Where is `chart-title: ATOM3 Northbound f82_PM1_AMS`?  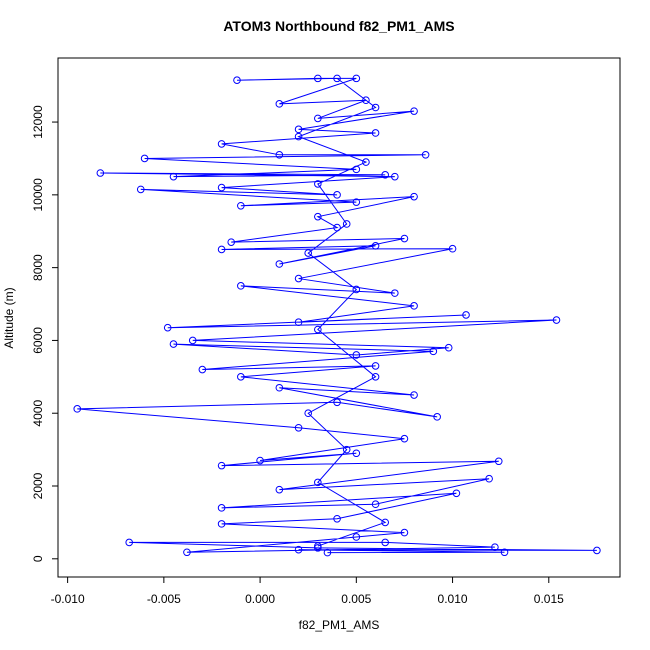 chart-title: ATOM3 Northbound f82_PM1_AMS is located at coordinates (338, 26).